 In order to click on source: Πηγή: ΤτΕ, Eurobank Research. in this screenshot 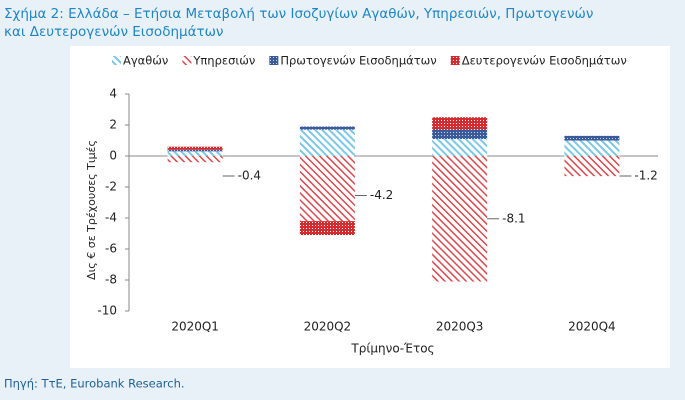, I will do `click(94, 384)`.